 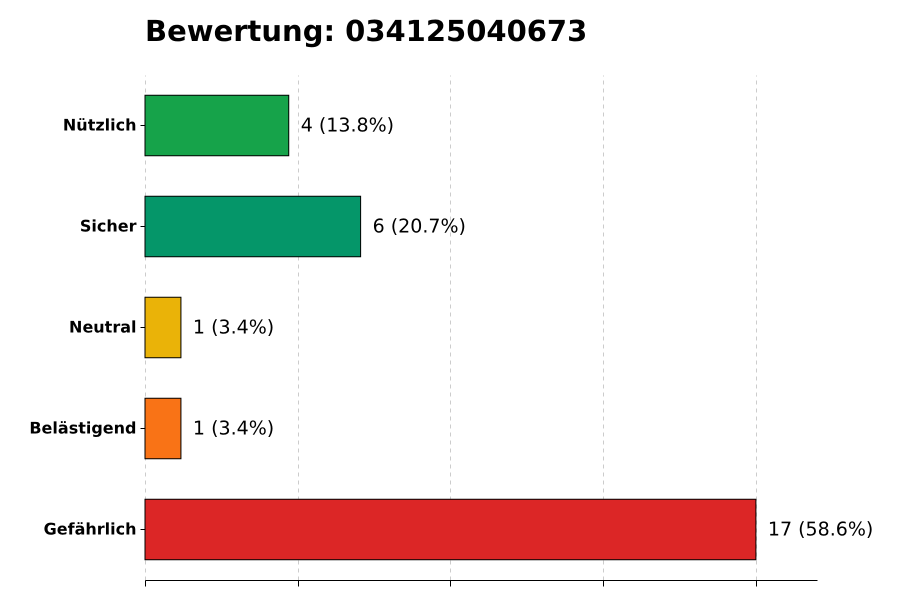 What do you see at coordinates (102, 327) in the screenshot?
I see `y-tick-label: Neutral` at bounding box center [102, 327].